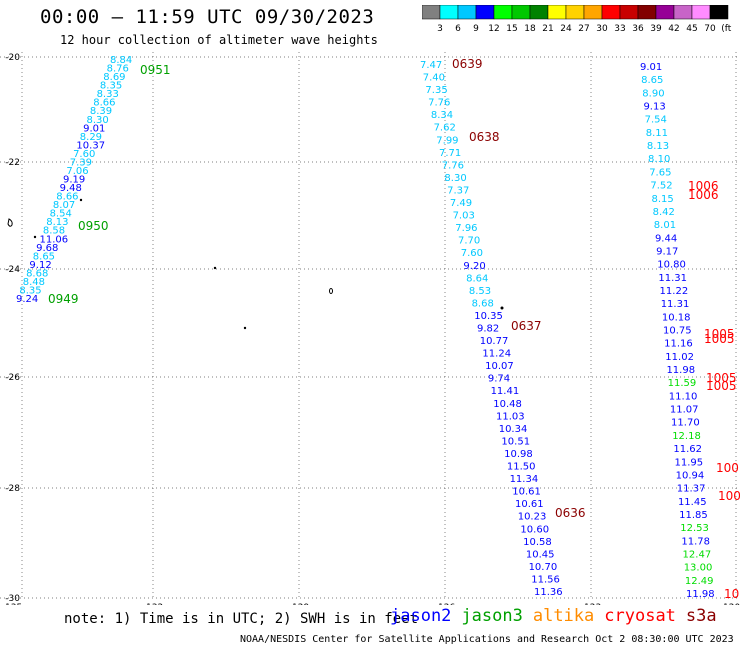 The height and width of the screenshot is (650, 740). I want to click on wave-height-value: 7.76, so click(439, 103).